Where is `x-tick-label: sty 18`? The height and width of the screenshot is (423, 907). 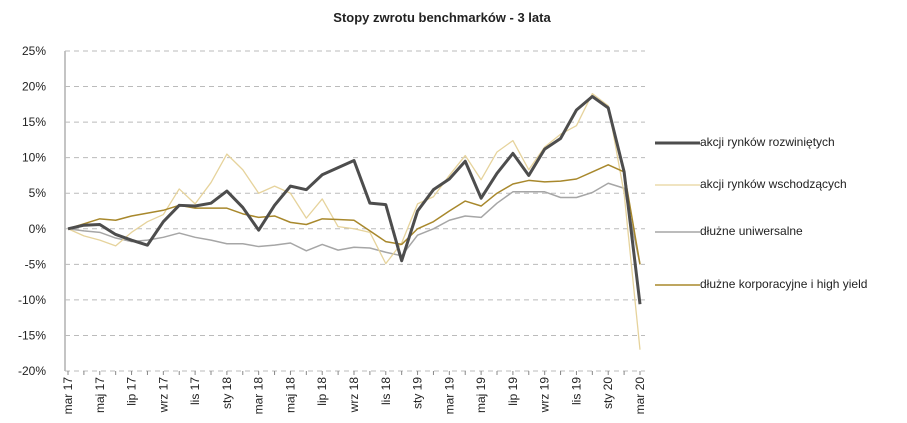 x-tick-label: sty 18 is located at coordinates (227, 393).